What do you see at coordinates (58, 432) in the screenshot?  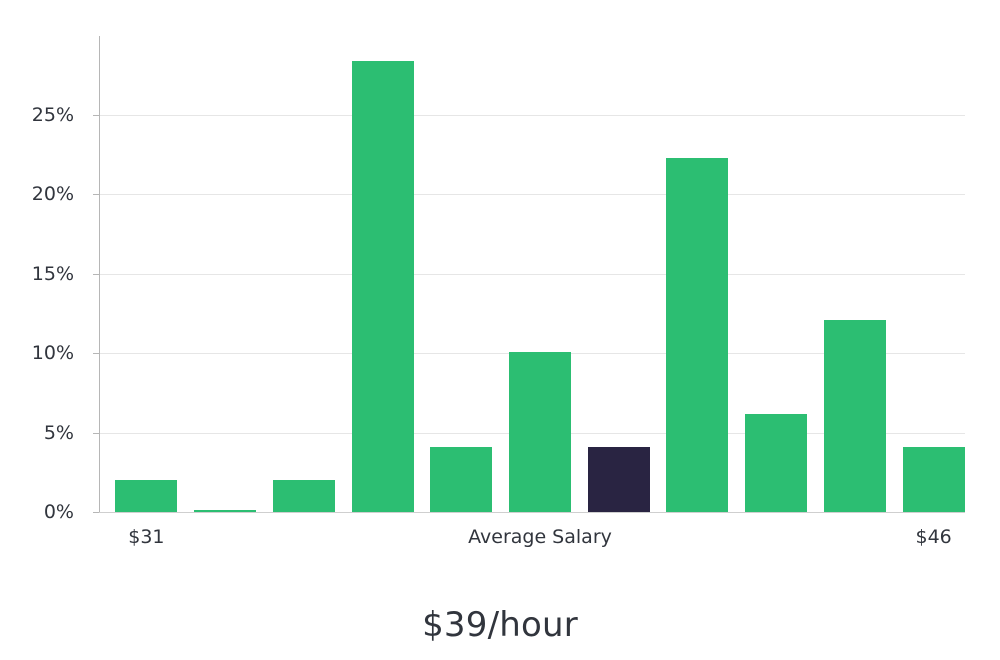 I see `y-axis-tick-label: 5%` at bounding box center [58, 432].